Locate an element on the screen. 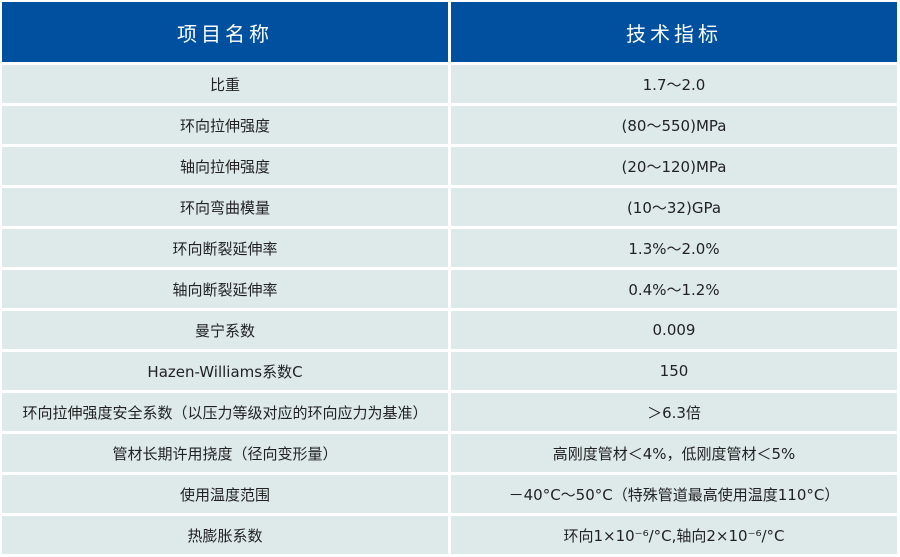 This screenshot has height=557, width=900. item-value: (80～550)MPa is located at coordinates (674, 125).